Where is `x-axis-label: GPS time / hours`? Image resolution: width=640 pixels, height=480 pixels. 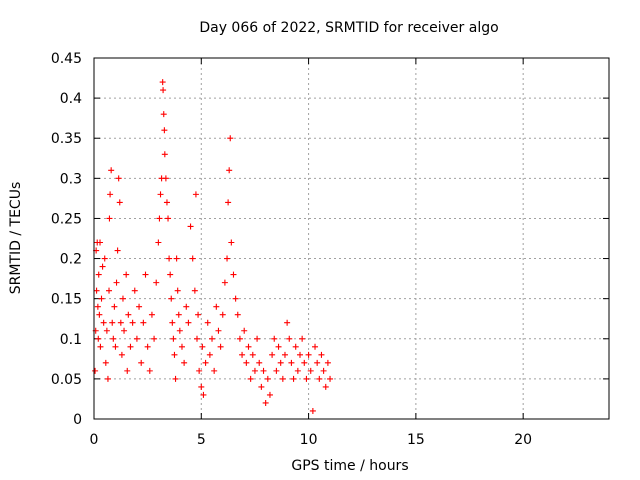 x-axis-label: GPS time / hours is located at coordinates (349, 466).